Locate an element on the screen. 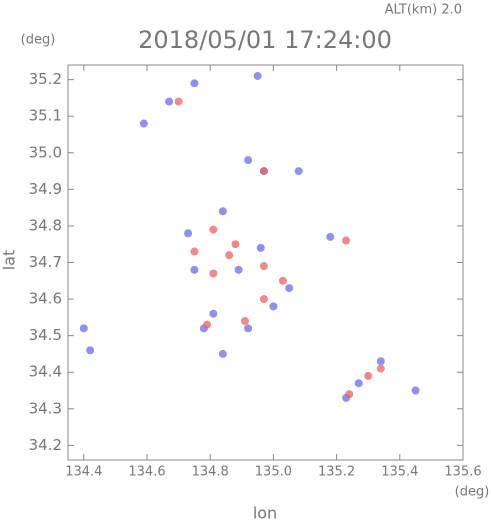  y-tick-label: 34.6 is located at coordinates (45, 299).